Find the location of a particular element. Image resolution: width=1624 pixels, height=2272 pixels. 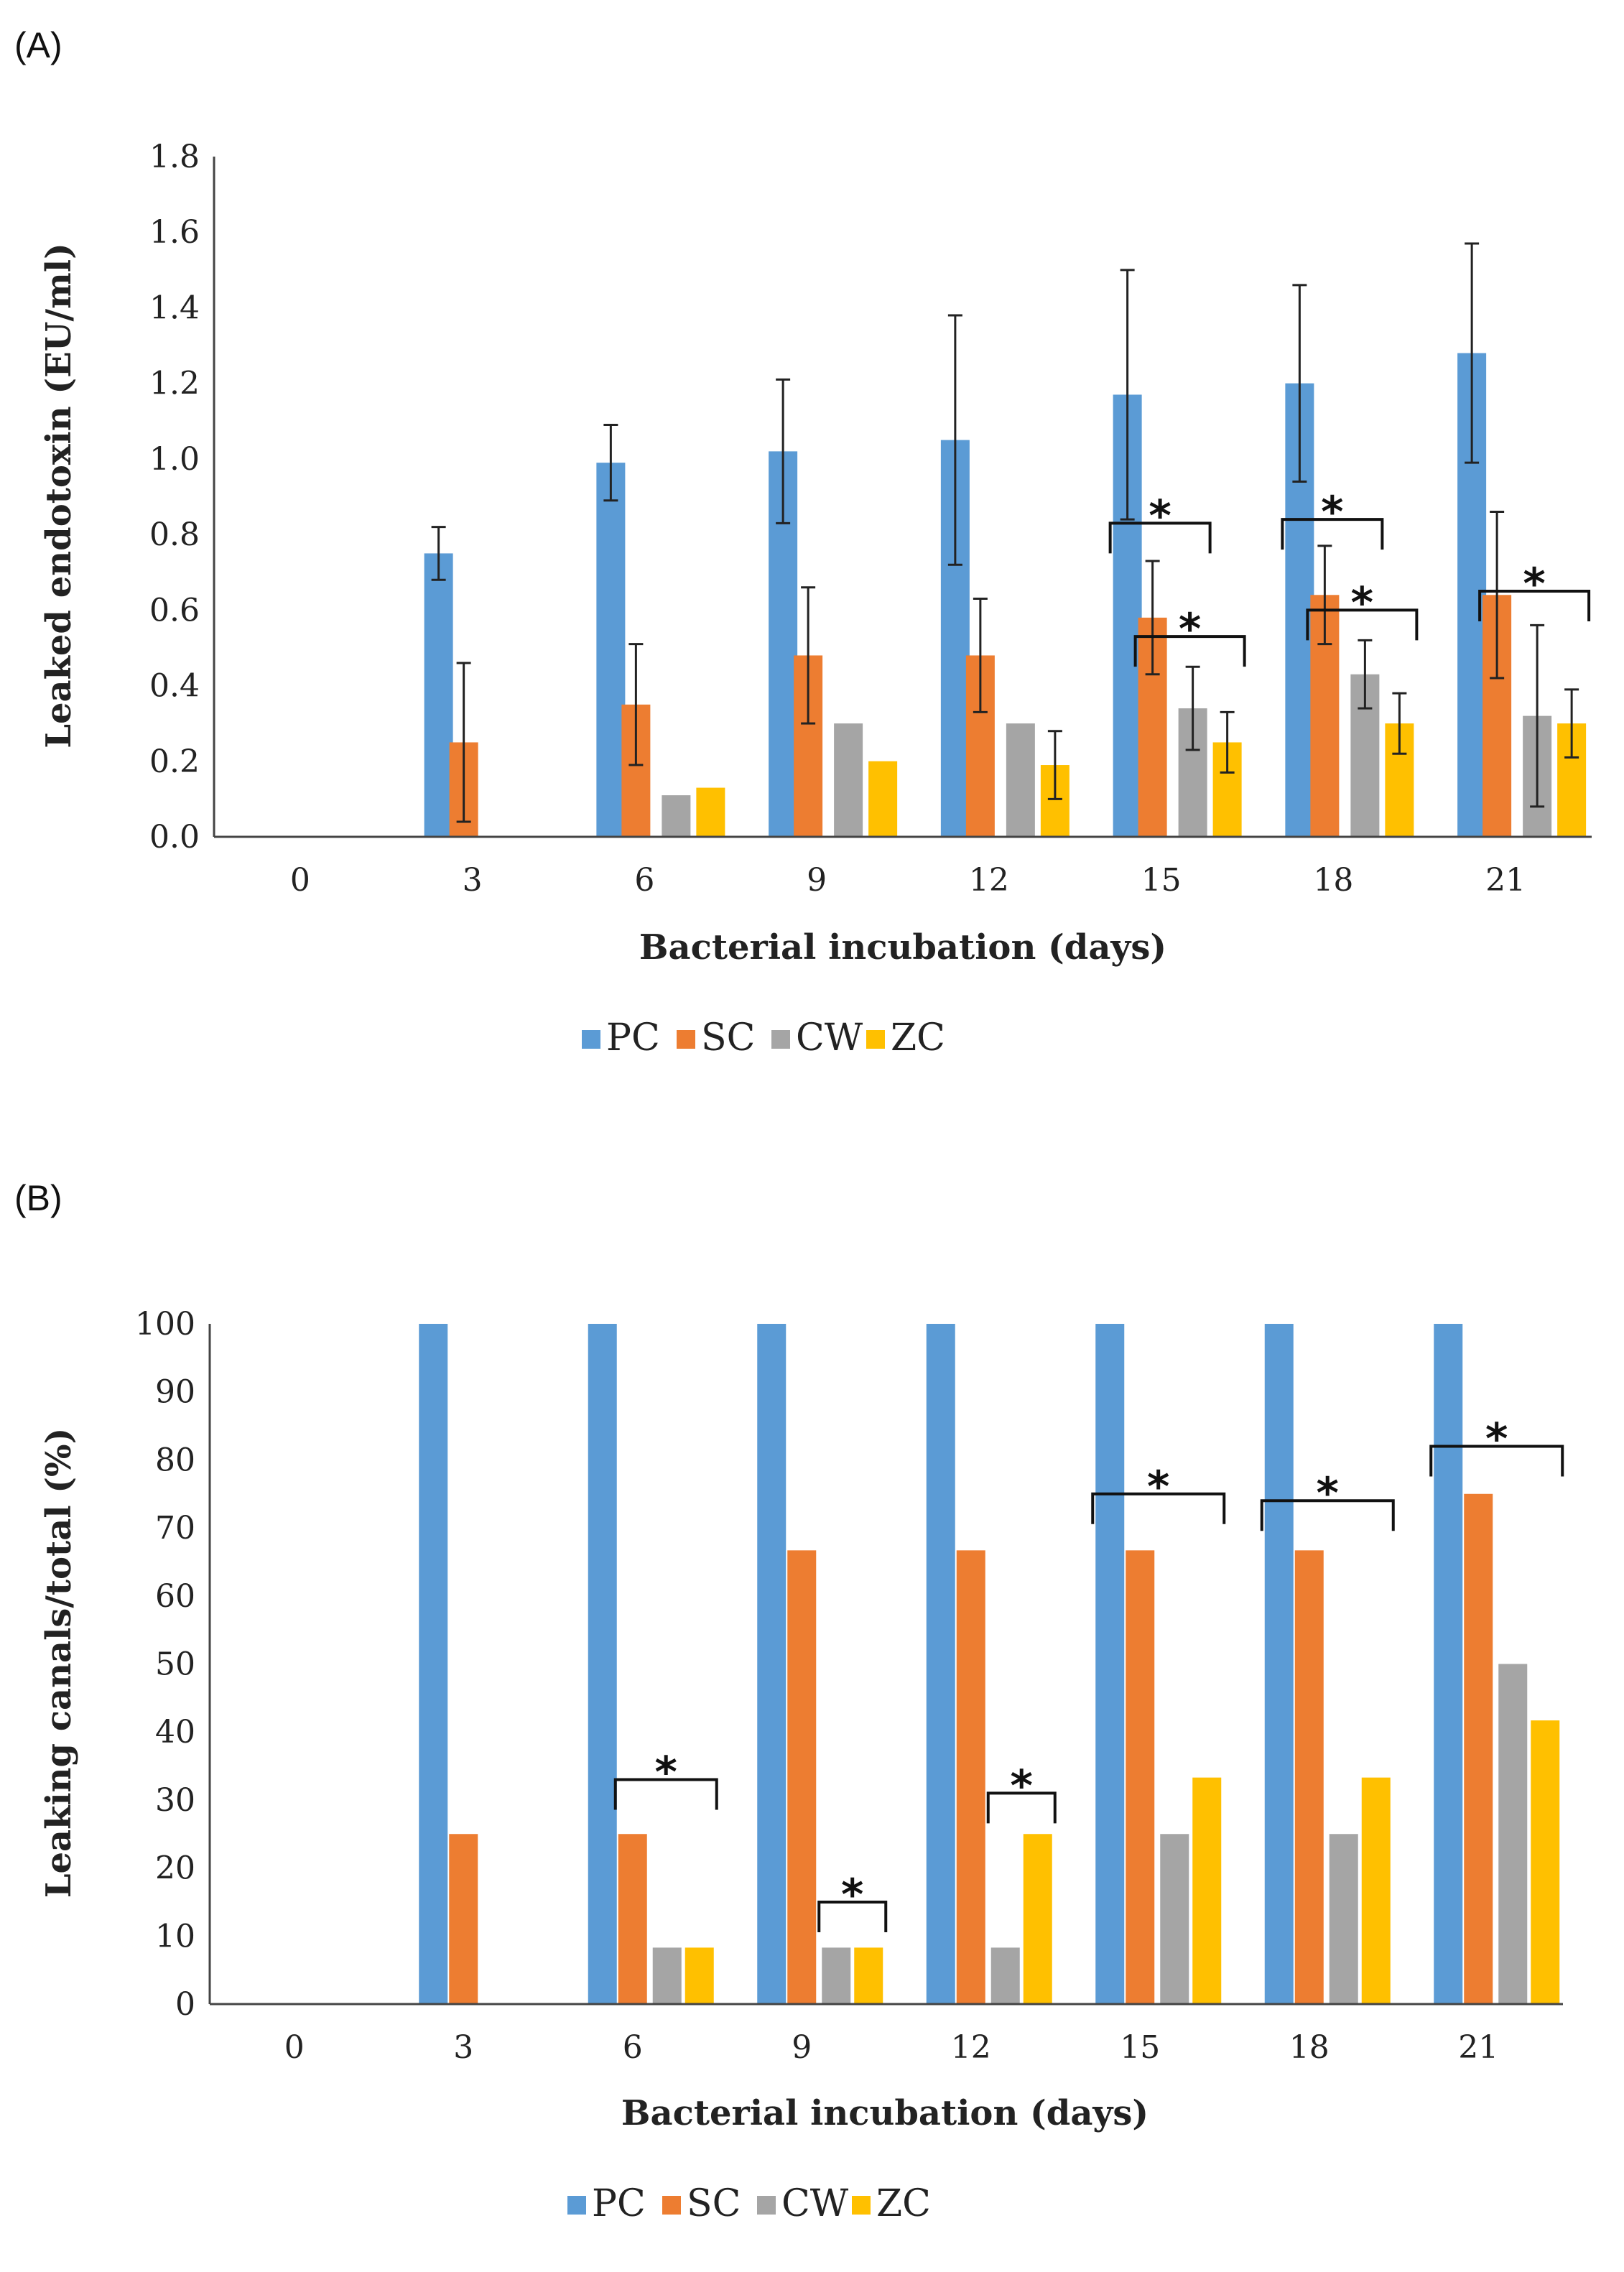

chart-a-legend-label-zc: ZC is located at coordinates (918, 1038).